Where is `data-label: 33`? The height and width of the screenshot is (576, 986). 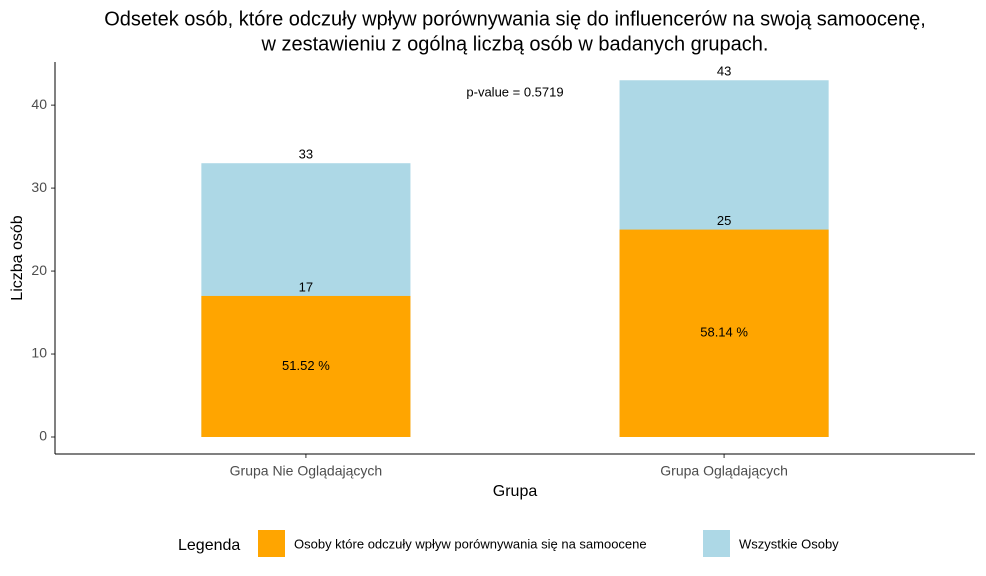 data-label: 33 is located at coordinates (306, 154).